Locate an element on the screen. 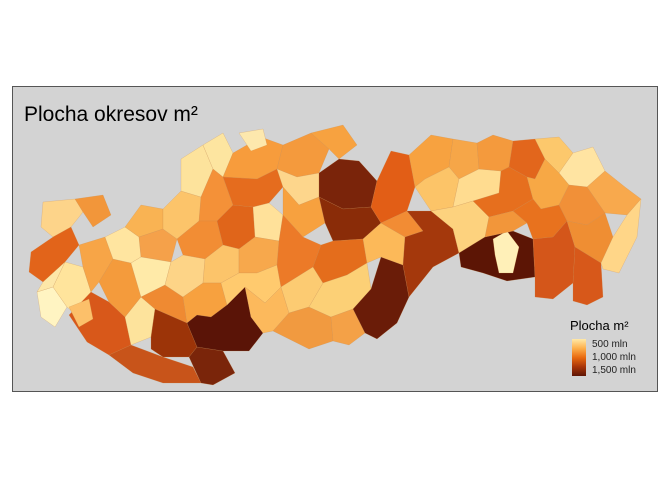  legend-color-bar is located at coordinates (579, 357).